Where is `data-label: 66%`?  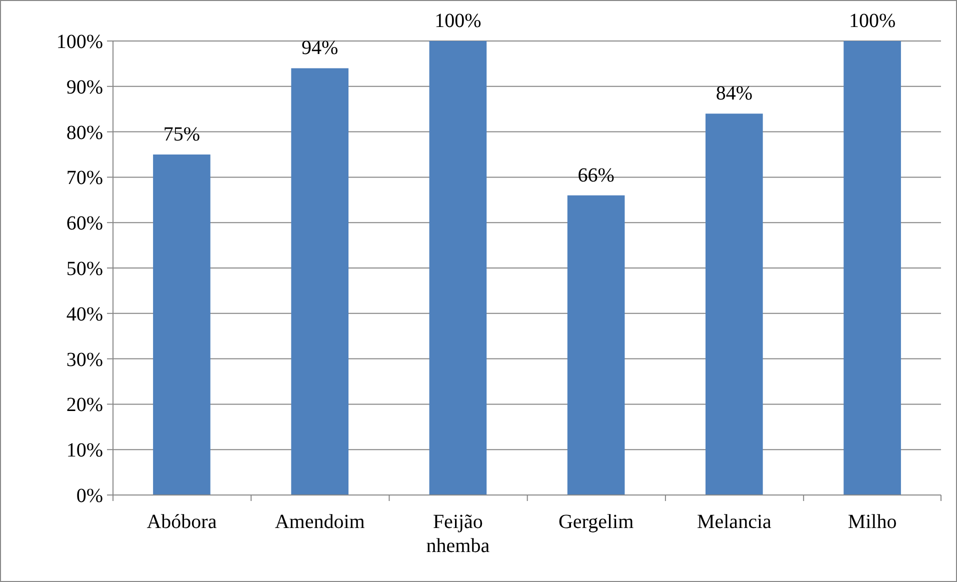 data-label: 66% is located at coordinates (596, 175).